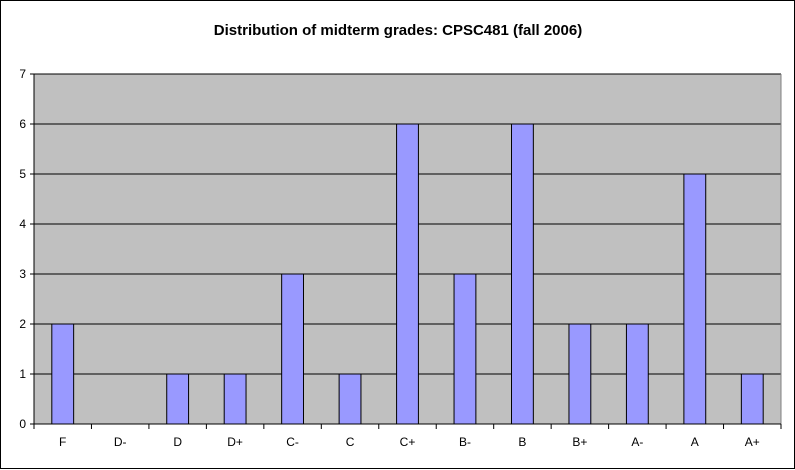 Image resolution: width=795 pixels, height=470 pixels. I want to click on x-tick-label: D, so click(177, 442).